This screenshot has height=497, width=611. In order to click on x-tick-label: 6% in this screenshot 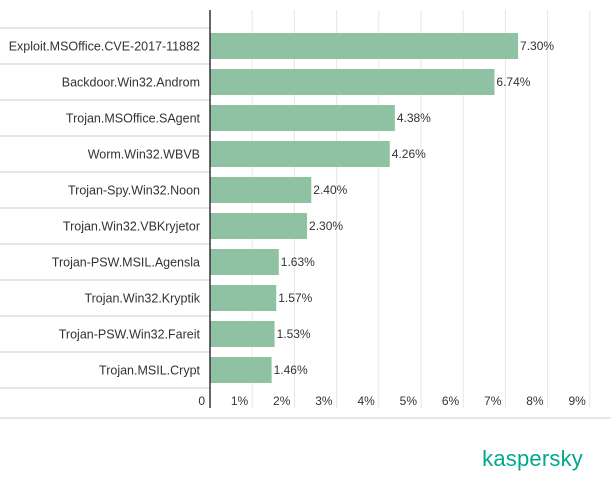, I will do `click(451, 401)`.